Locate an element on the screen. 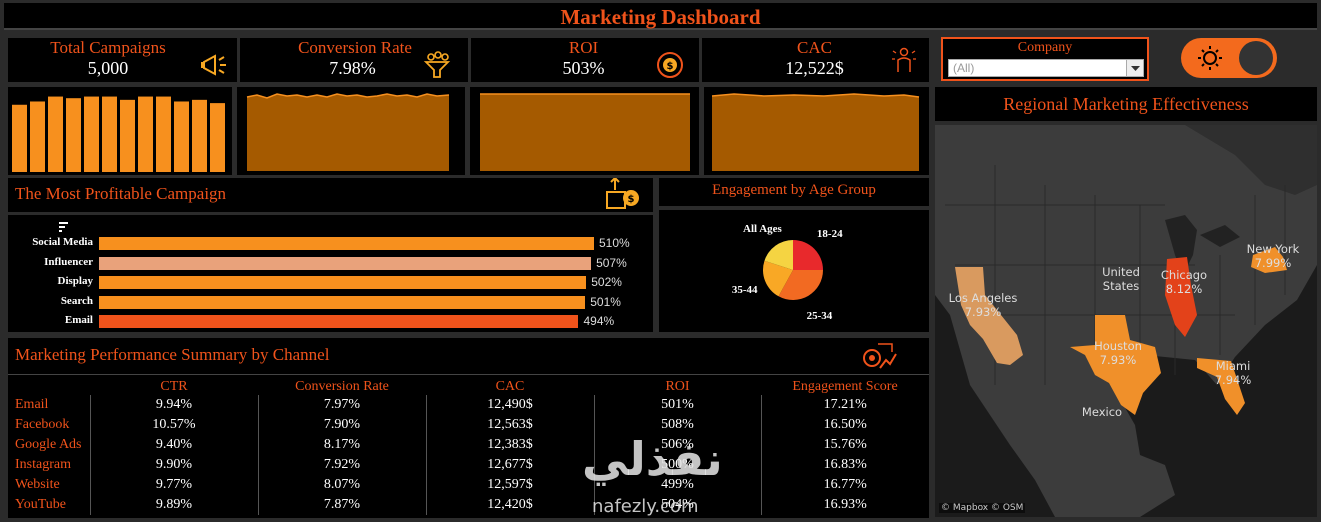  watermark-arabic: نفذلي is located at coordinates (652, 459).